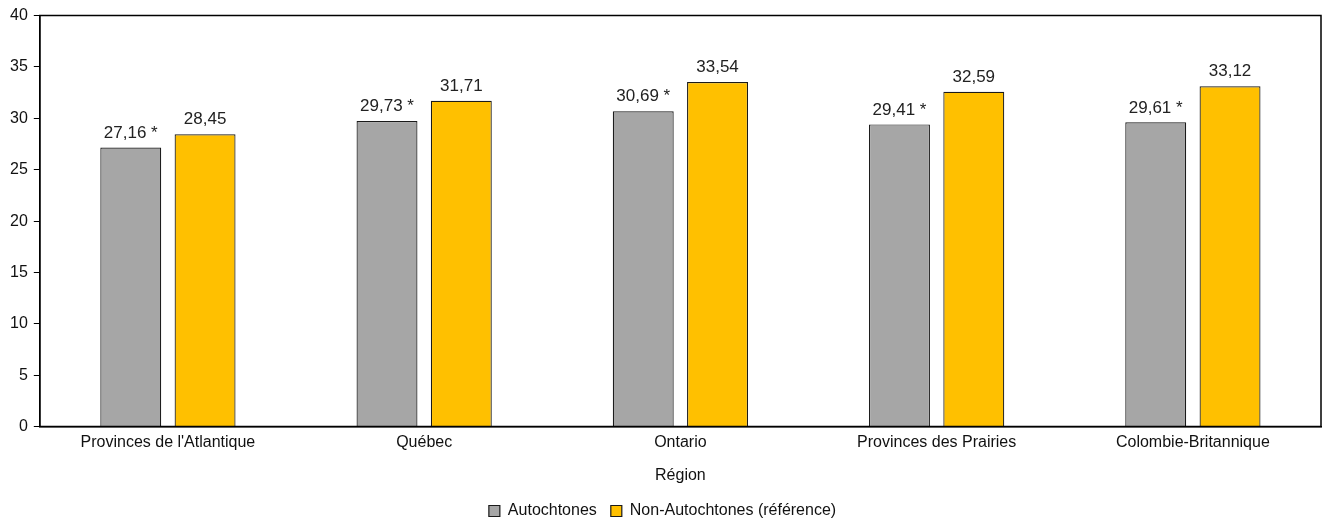 This screenshot has width=1323, height=529. Describe the element at coordinates (23, 374) in the screenshot. I see `y-tick-label: 5` at that location.